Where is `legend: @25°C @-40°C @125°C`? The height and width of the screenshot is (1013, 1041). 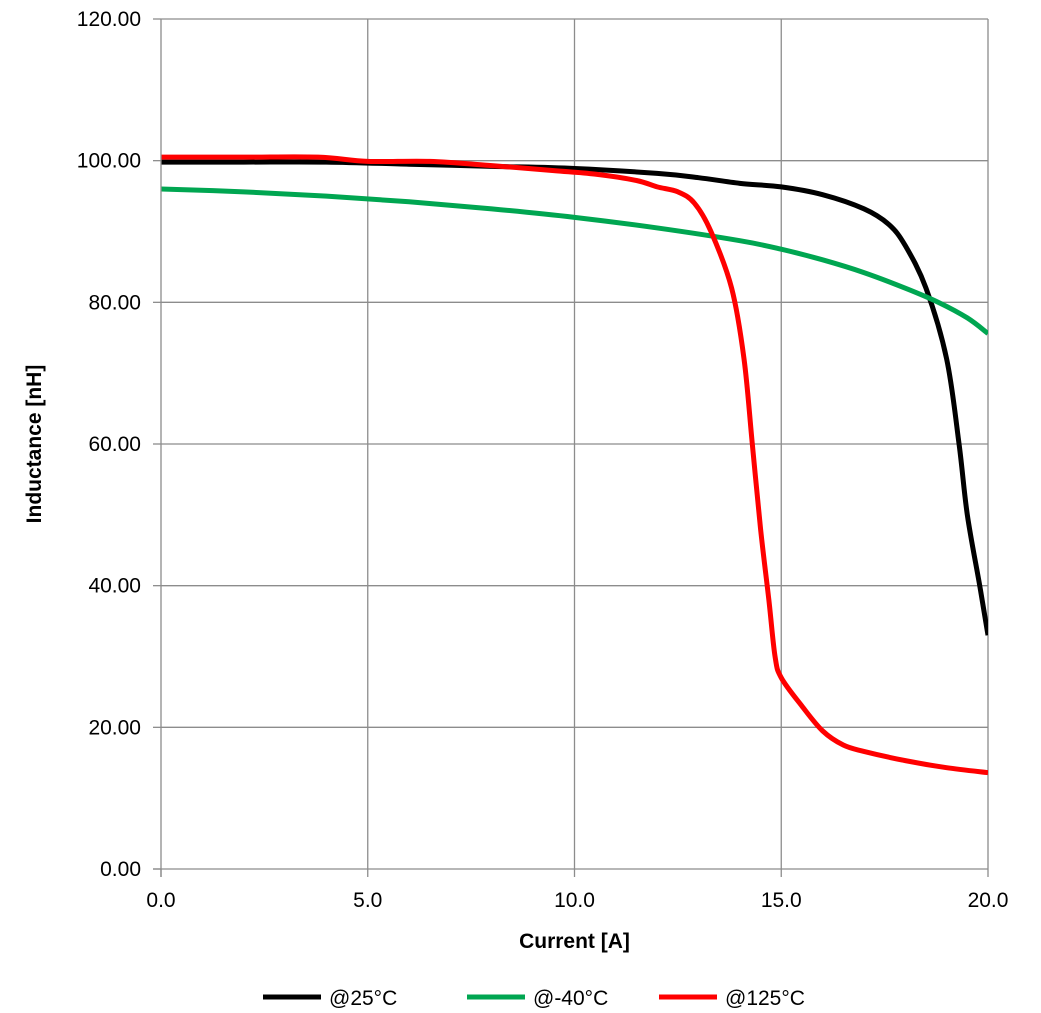 legend: @25°C @-40°C @125°C is located at coordinates (534, 998).